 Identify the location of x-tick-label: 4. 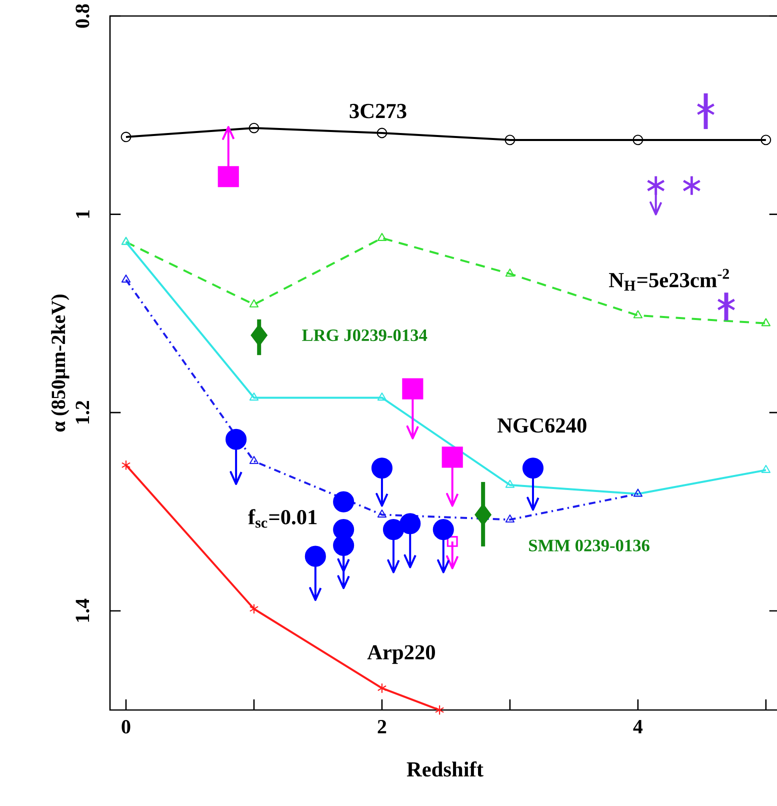
(638, 727).